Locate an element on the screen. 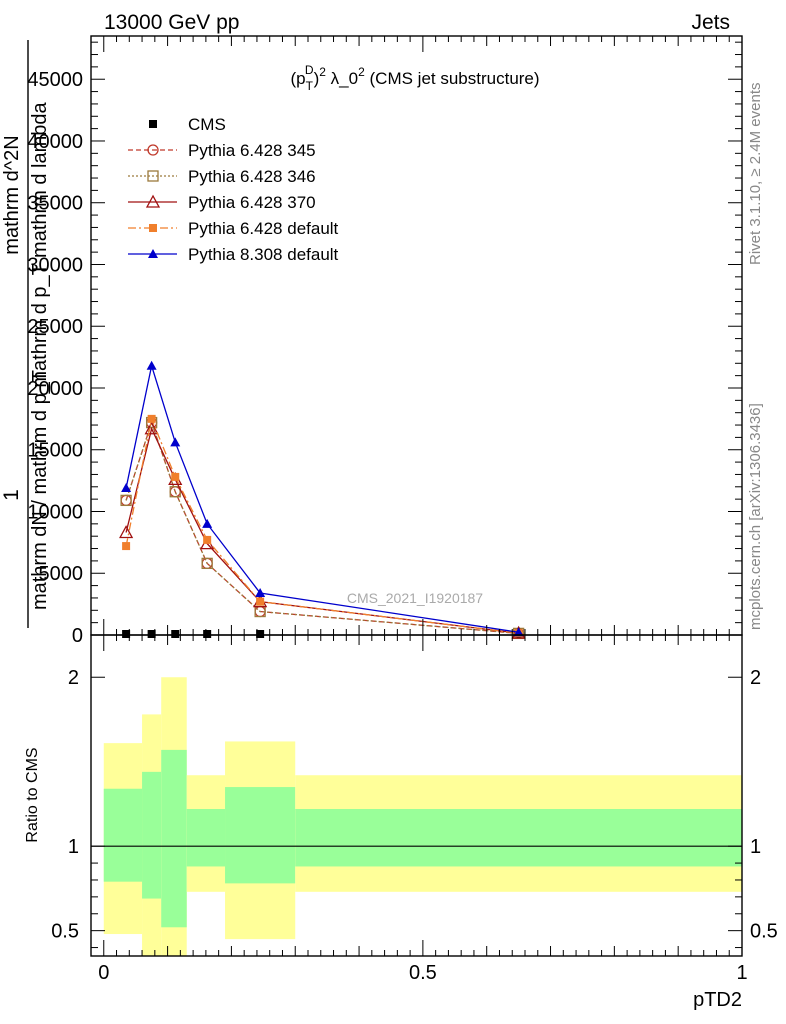 The height and width of the screenshot is (1024, 786). mcplots-label: mcplots.cern.ch [arXiv:1306.3436] is located at coordinates (755, 516).